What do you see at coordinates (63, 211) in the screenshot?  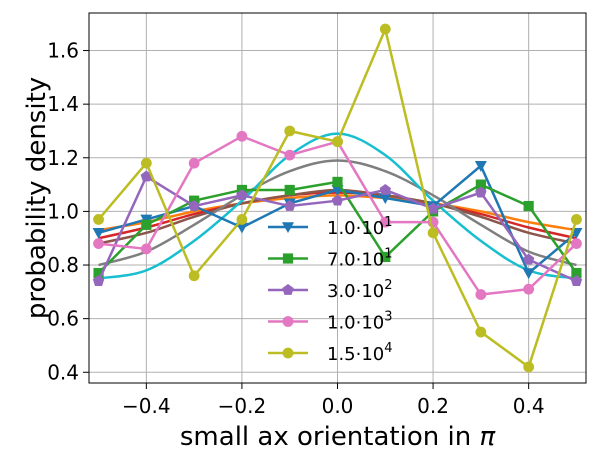 I see `y-tick-label: 1.0` at bounding box center [63, 211].